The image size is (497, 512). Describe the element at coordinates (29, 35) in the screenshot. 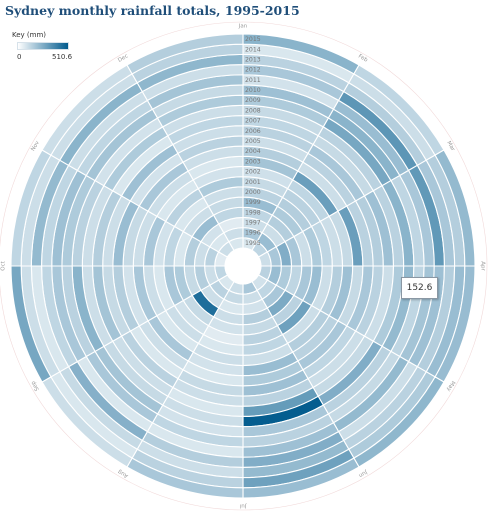

I see `key-title: Key (mm)` at that location.